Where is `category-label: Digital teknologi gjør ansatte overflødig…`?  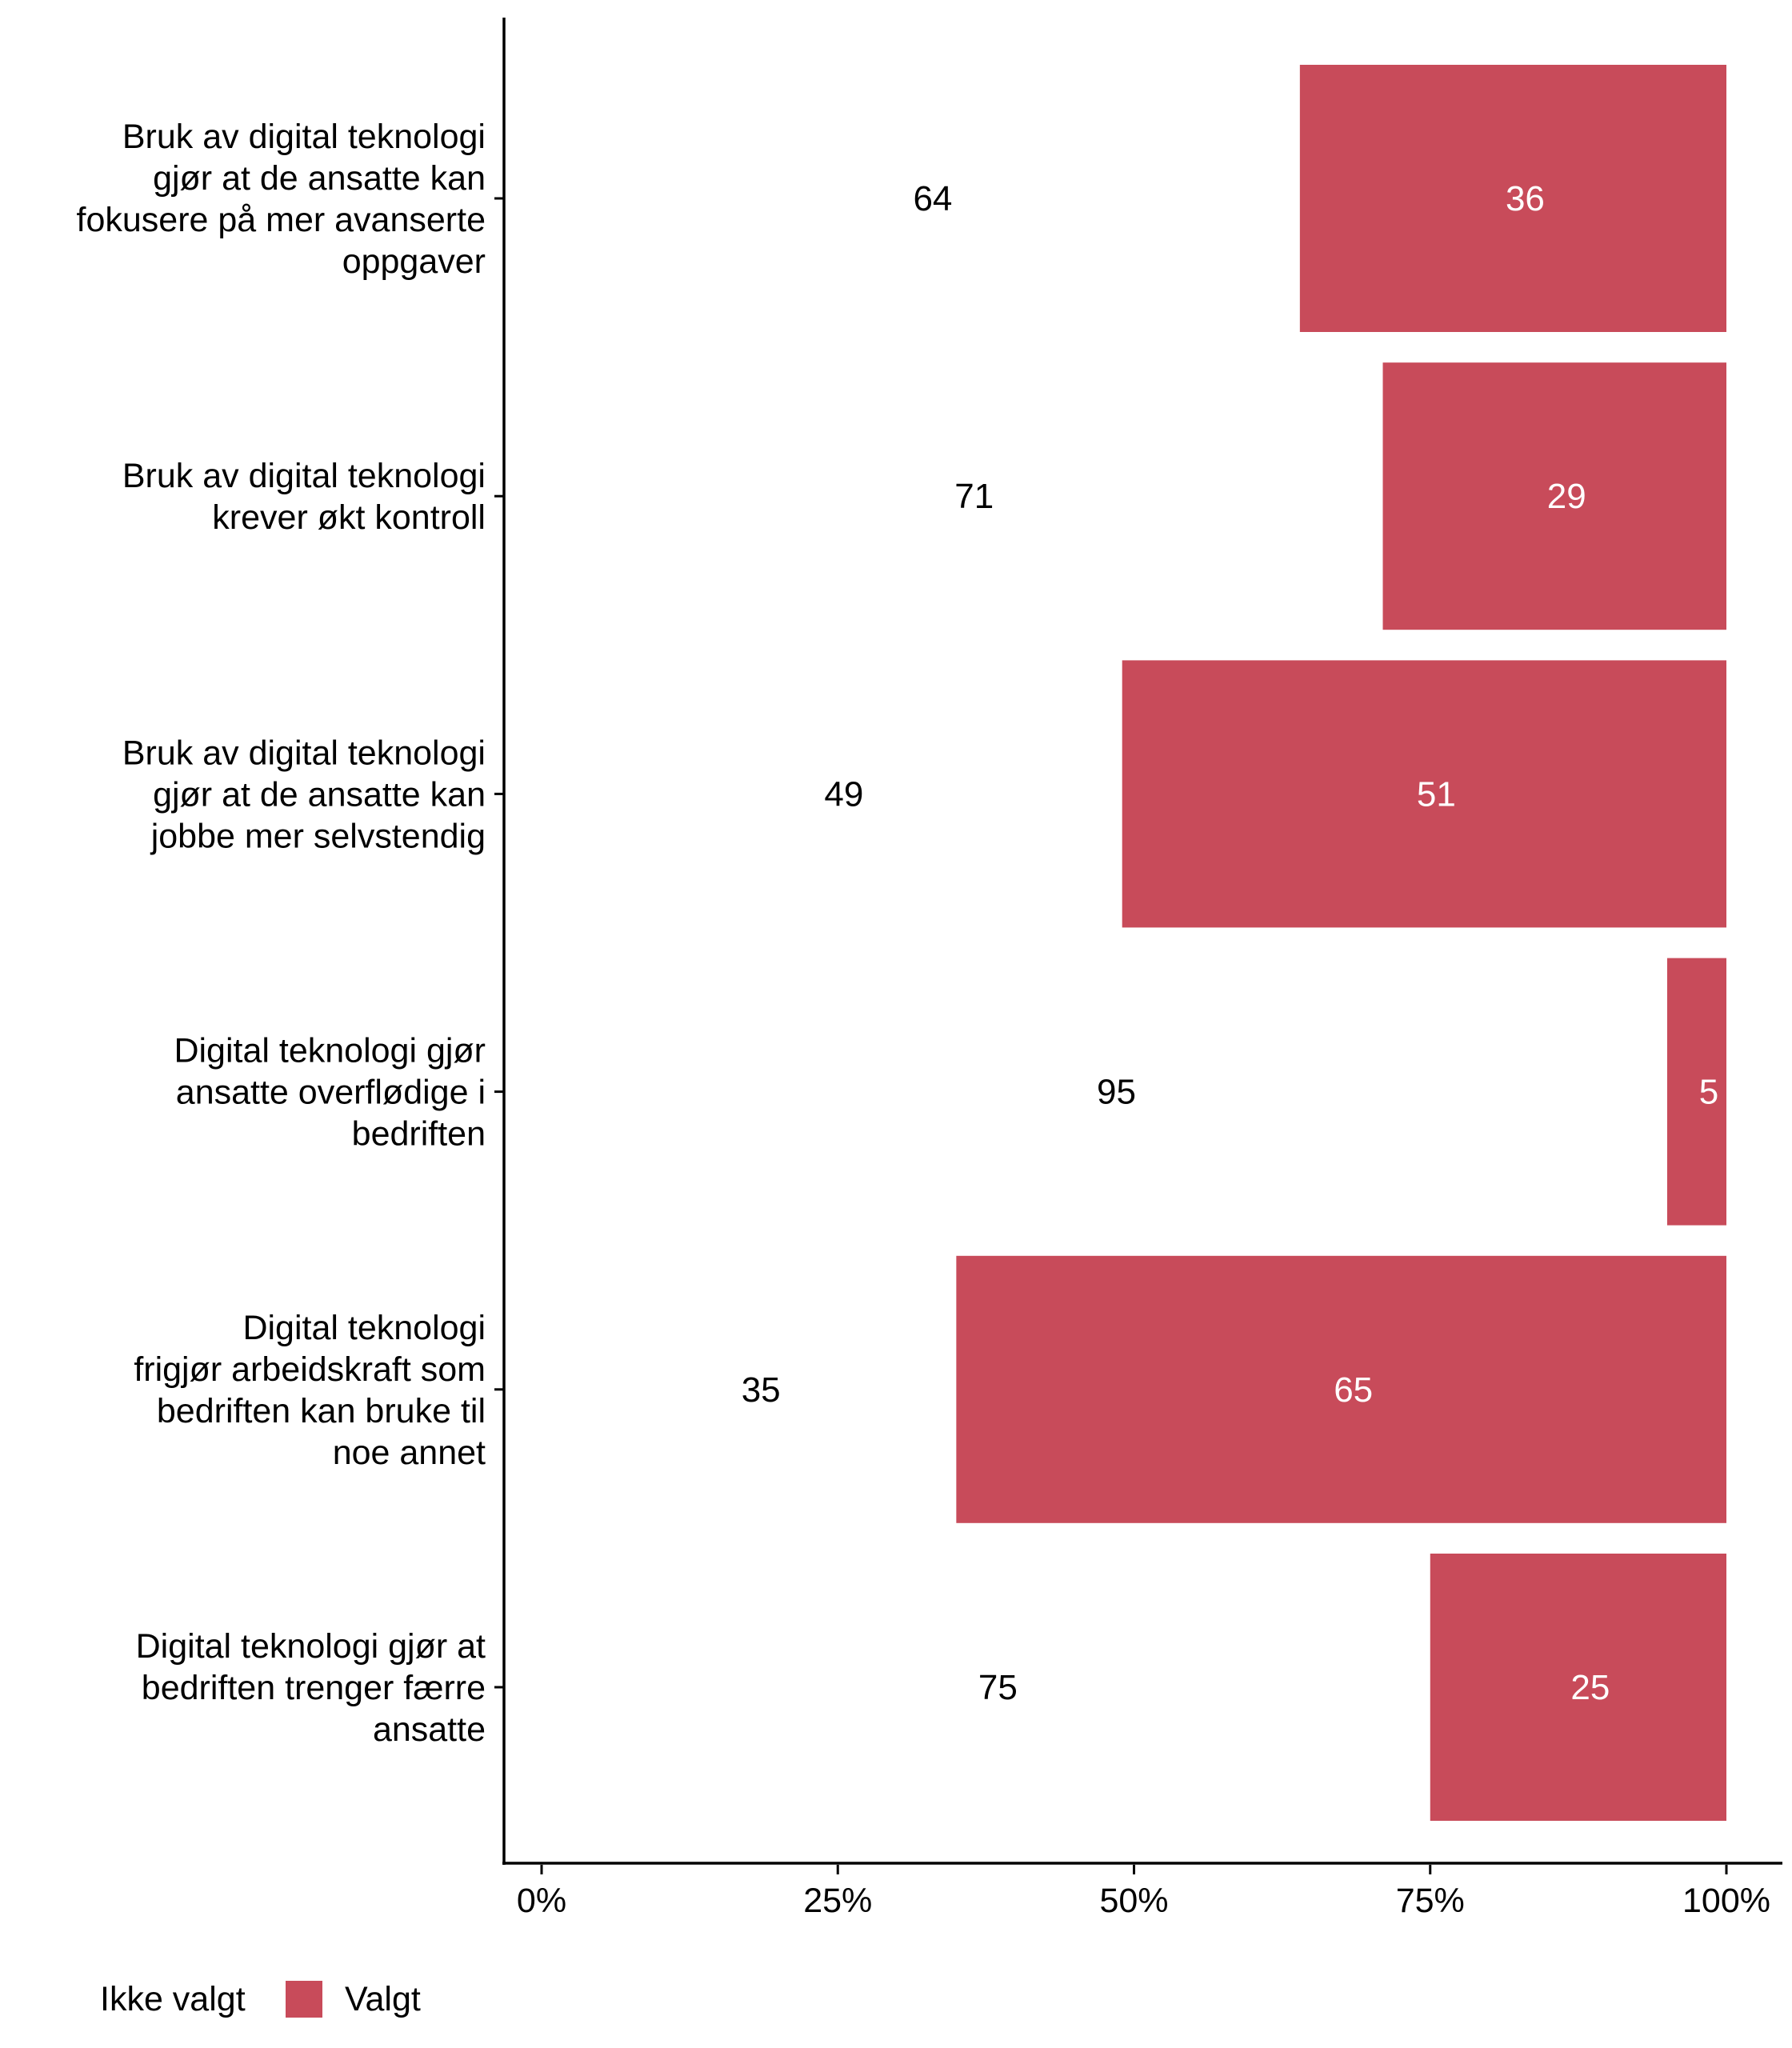 category-label: Digital teknologi gjør ansatte overflødig… is located at coordinates (330, 1093).